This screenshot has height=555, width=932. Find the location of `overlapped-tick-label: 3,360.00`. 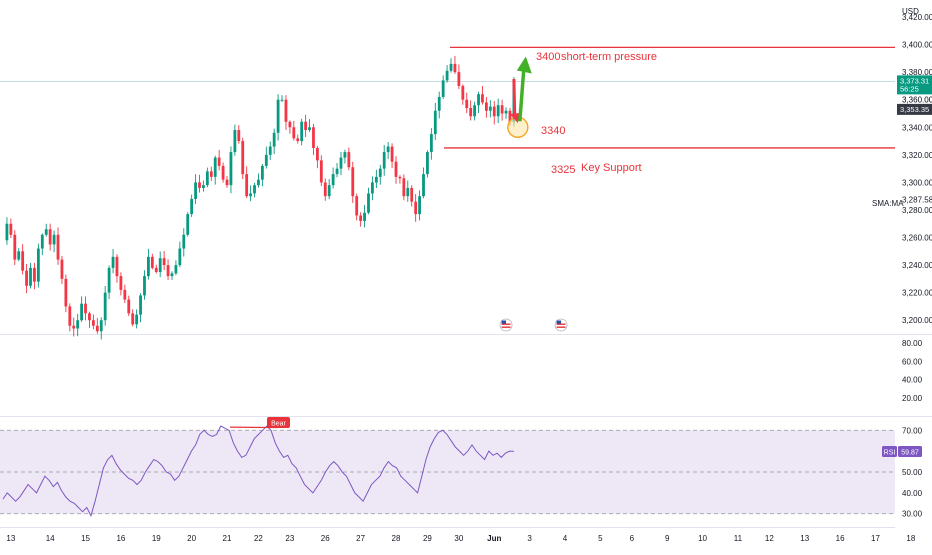

overlapped-tick-label: 3,360.00 is located at coordinates (917, 100).